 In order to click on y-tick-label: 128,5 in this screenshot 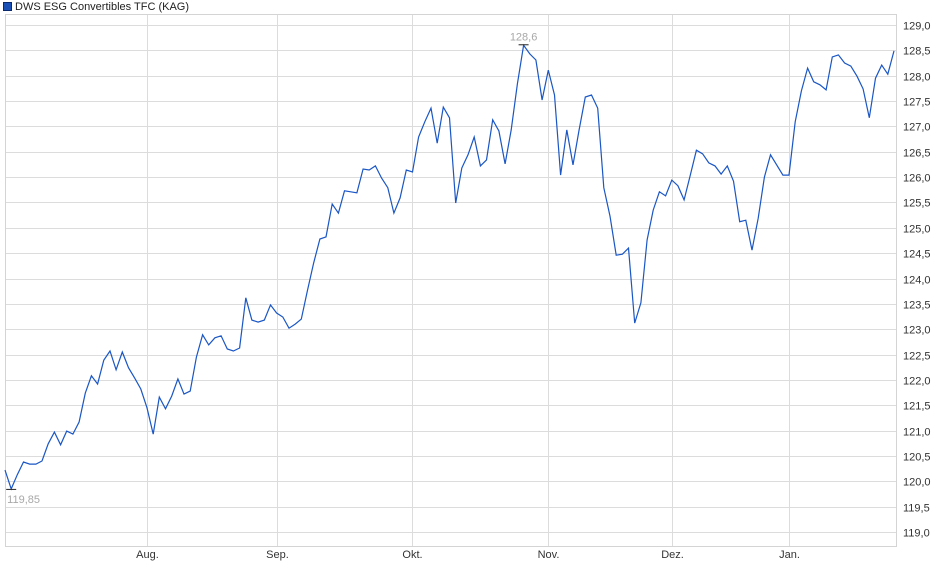, I will do `click(917, 52)`.